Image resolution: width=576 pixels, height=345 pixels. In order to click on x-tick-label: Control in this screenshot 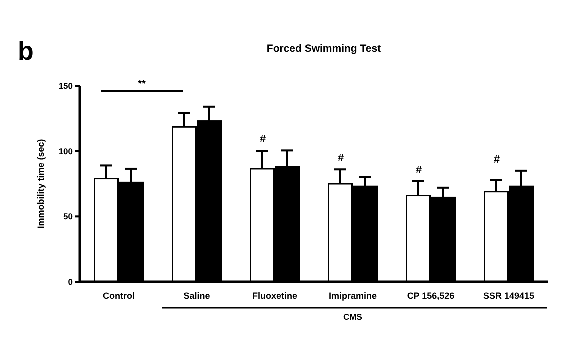, I will do `click(119, 296)`.